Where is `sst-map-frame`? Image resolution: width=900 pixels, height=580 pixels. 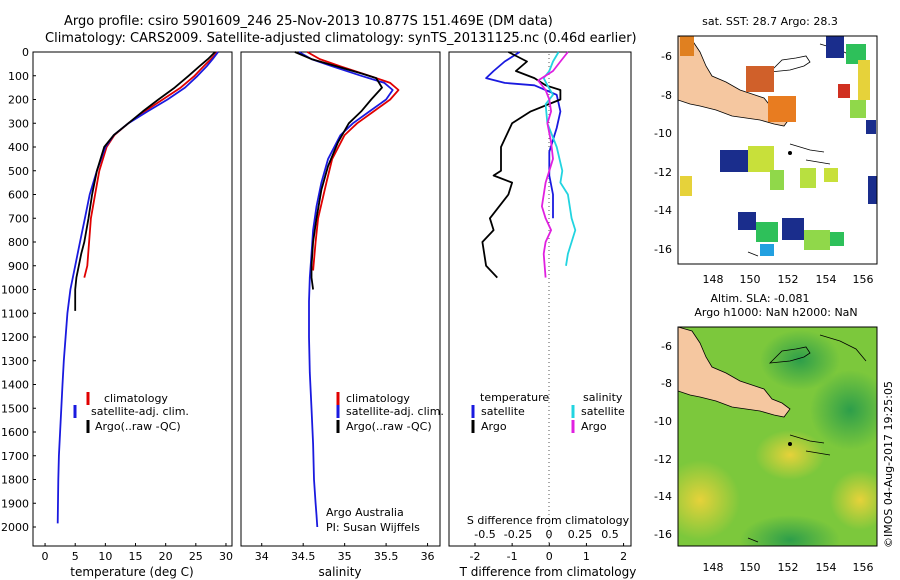
sst-map-frame is located at coordinates (777, 150).